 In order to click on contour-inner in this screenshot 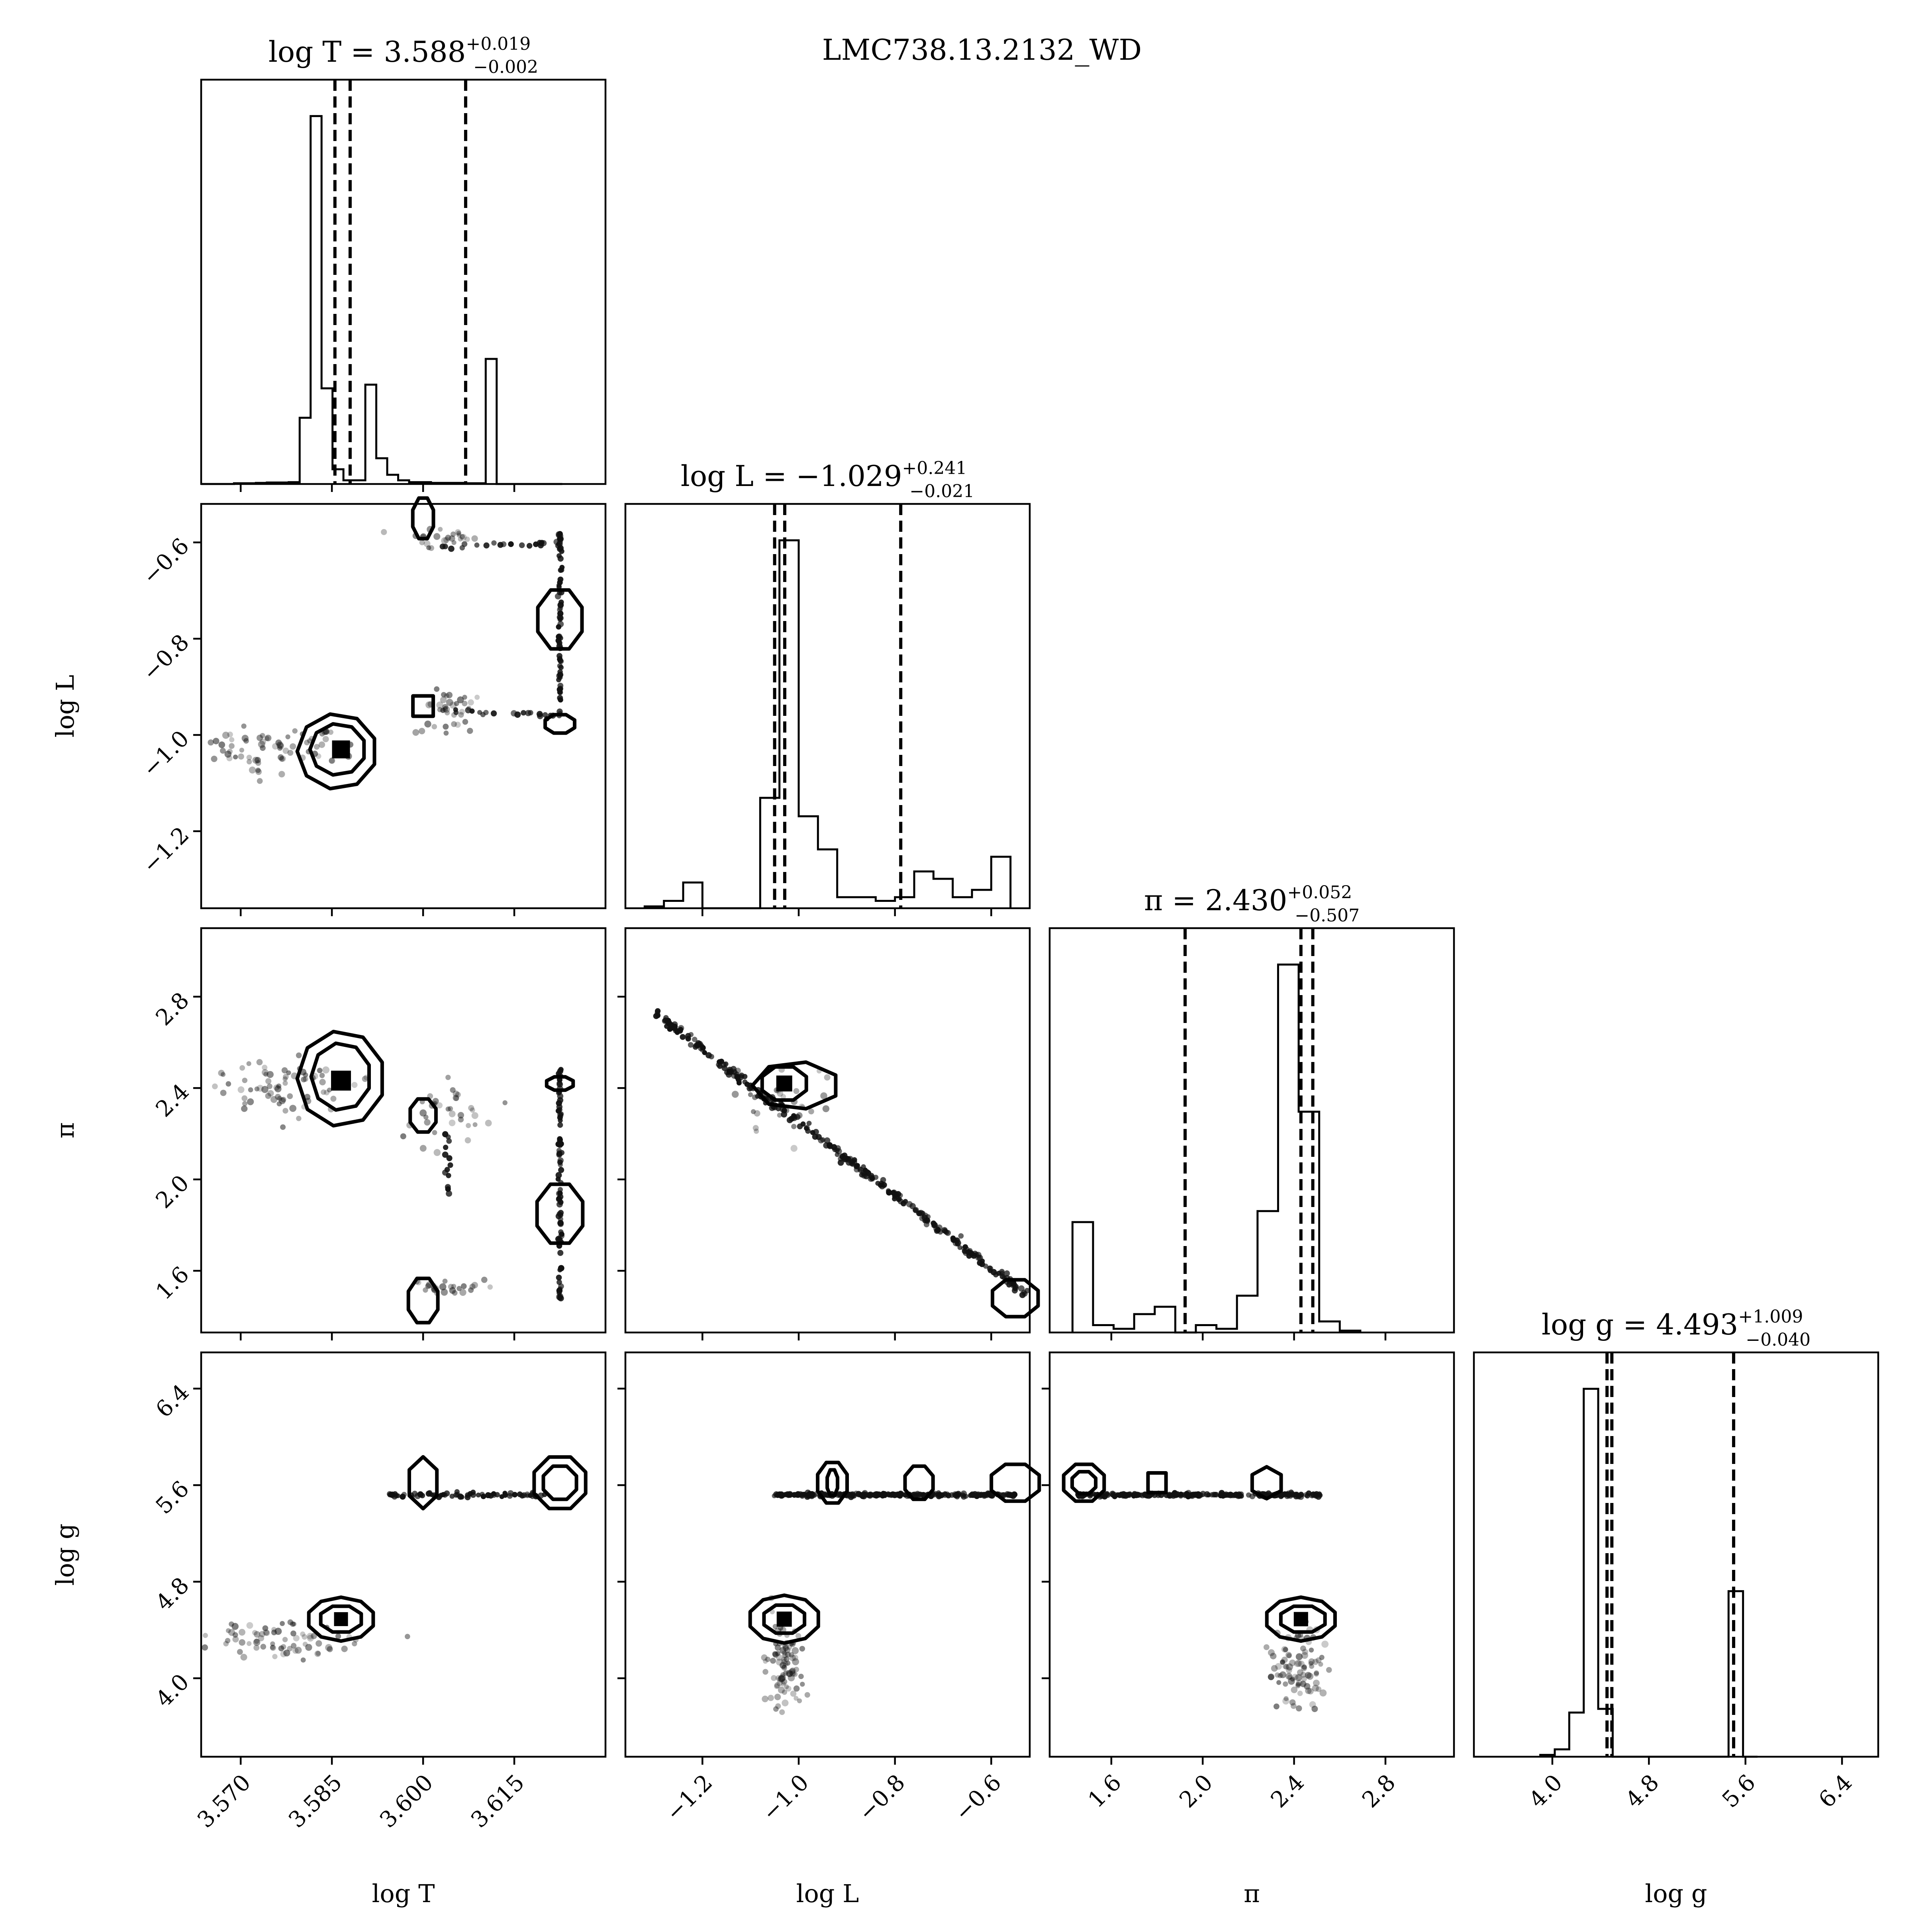, I will do `click(340, 1076)`.